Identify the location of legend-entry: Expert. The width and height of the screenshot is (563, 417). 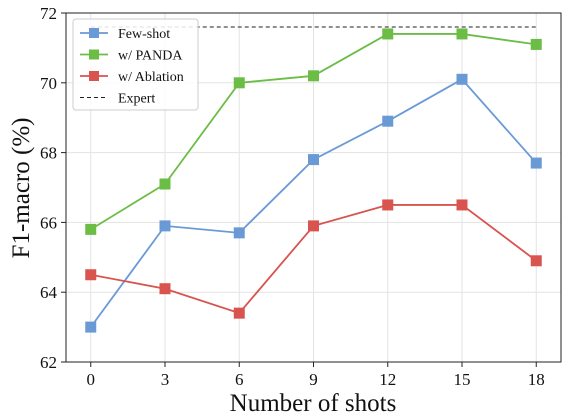
(117, 99).